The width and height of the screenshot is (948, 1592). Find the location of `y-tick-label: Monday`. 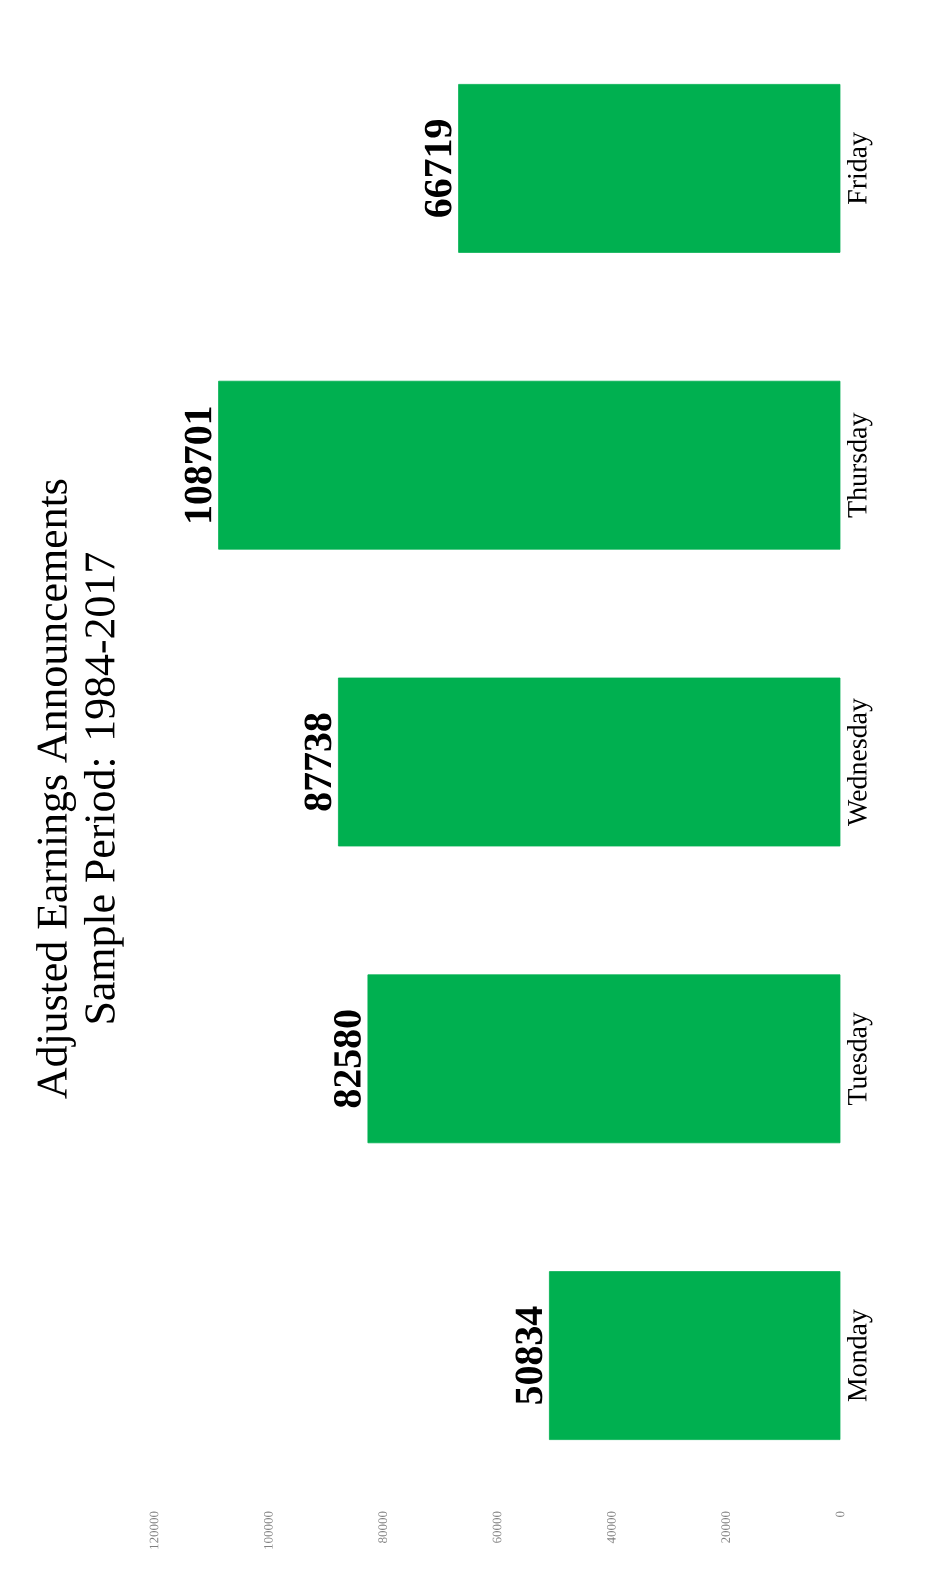

y-tick-label: Monday is located at coordinates (860, 1355).